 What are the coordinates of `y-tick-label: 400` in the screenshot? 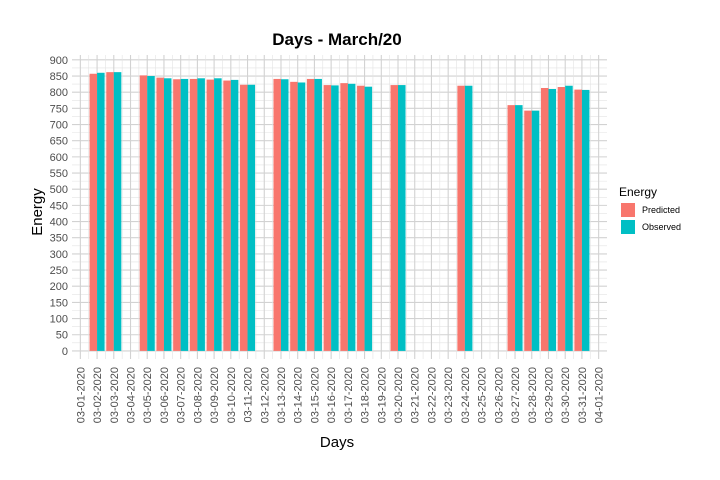 It's located at (59, 223).